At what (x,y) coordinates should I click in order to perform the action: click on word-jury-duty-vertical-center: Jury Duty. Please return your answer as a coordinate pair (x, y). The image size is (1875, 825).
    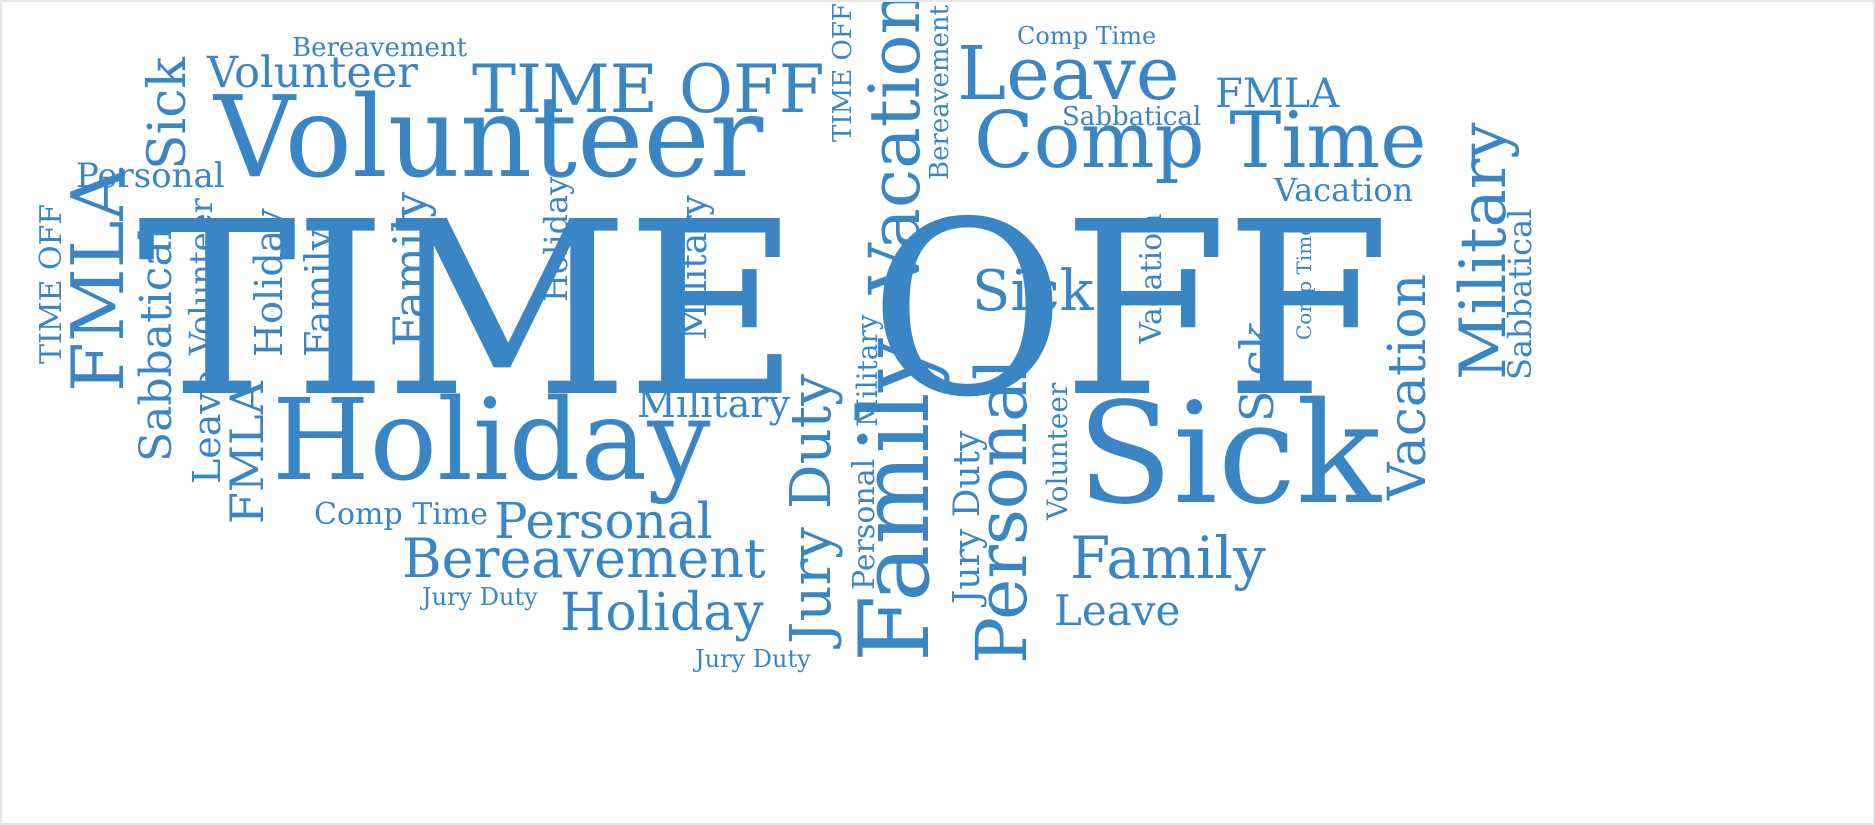
    Looking at the image, I should click on (811, 509).